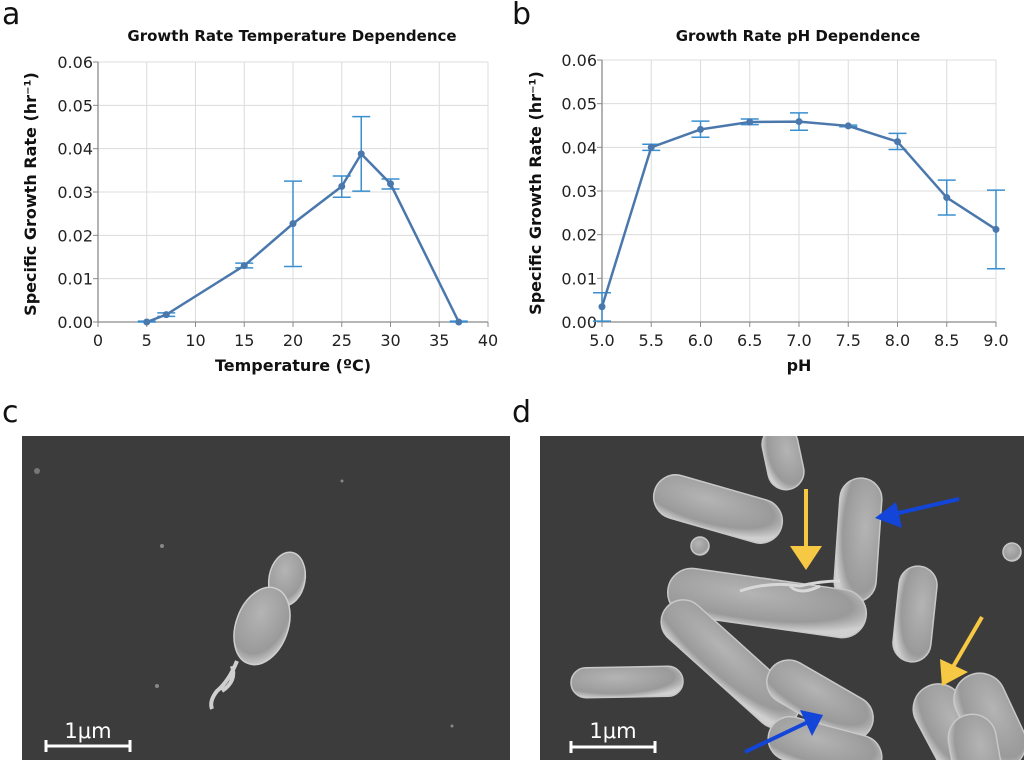  I want to click on x-axis-label: pH, so click(799, 365).